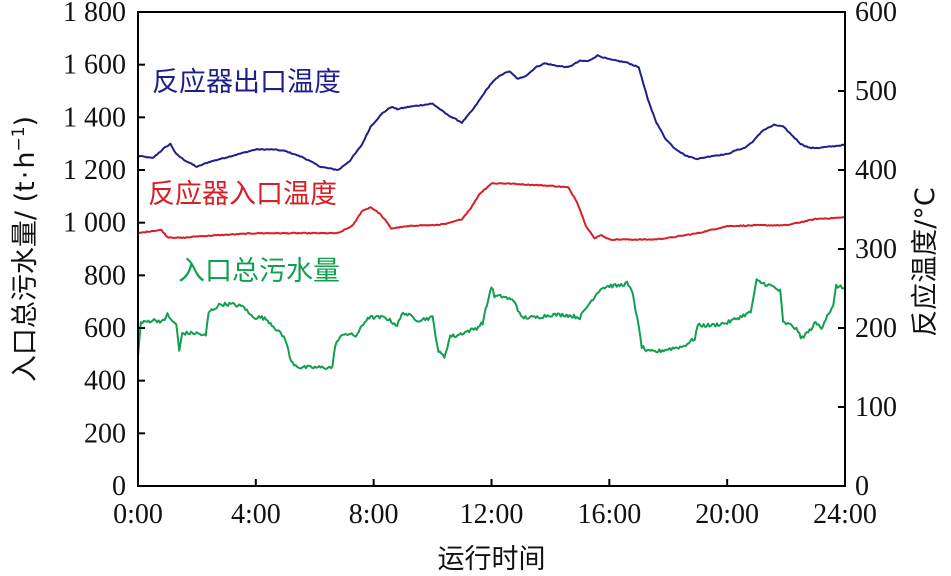  Describe the element at coordinates (876, 407) in the screenshot. I see `y-right-tick-label: 100` at that location.